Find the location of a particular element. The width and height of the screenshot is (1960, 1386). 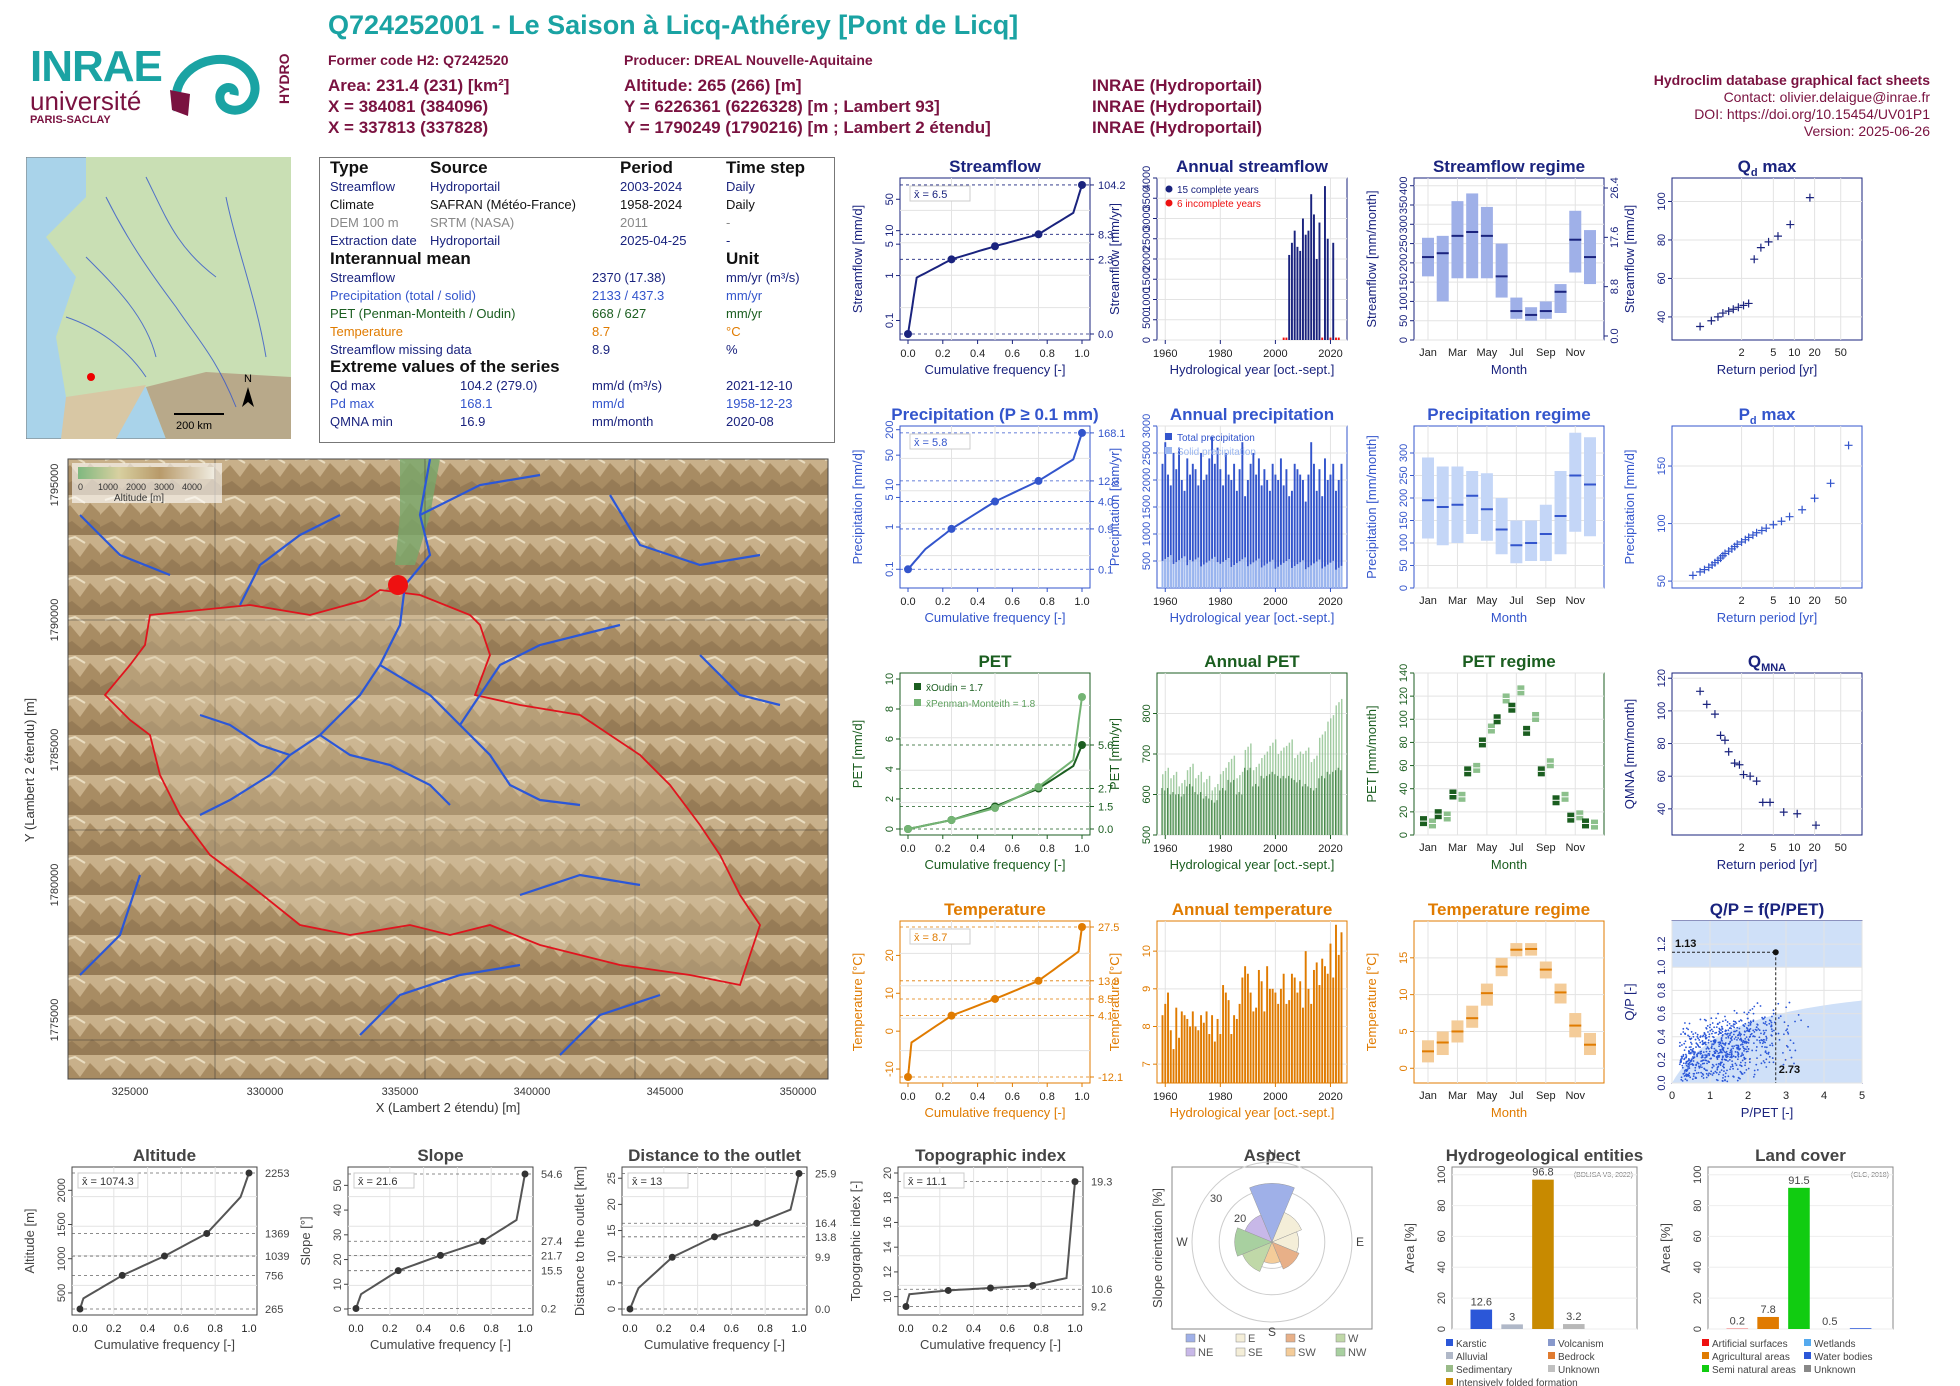

y-axis-label: Precipitation [mm/d] is located at coordinates (857, 507).